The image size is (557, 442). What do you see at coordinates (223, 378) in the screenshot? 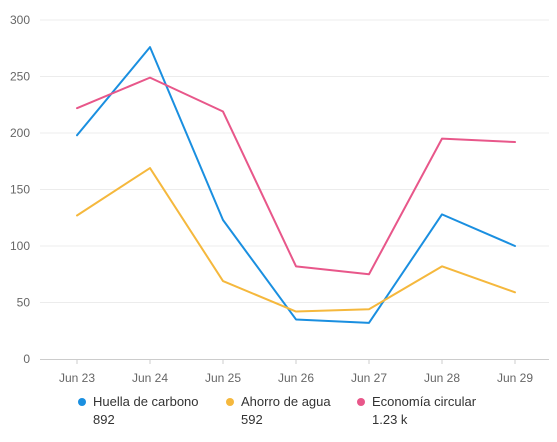
I see `x-tick-label: Jun 25` at bounding box center [223, 378].